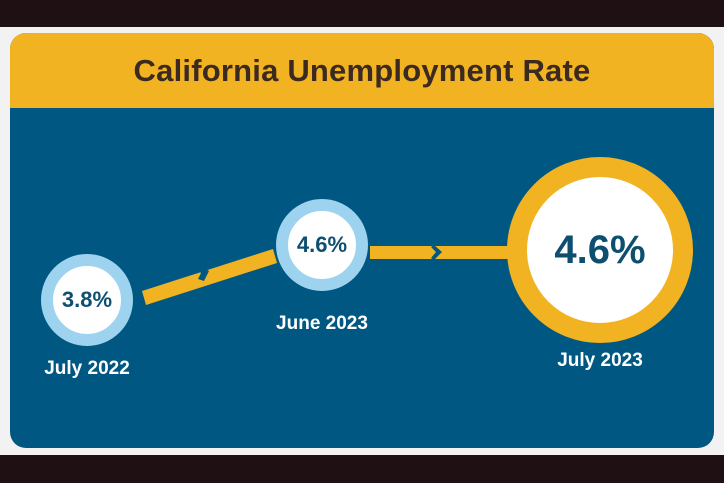 The image size is (724, 483). What do you see at coordinates (87, 368) in the screenshot?
I see `period-label: July 2022` at bounding box center [87, 368].